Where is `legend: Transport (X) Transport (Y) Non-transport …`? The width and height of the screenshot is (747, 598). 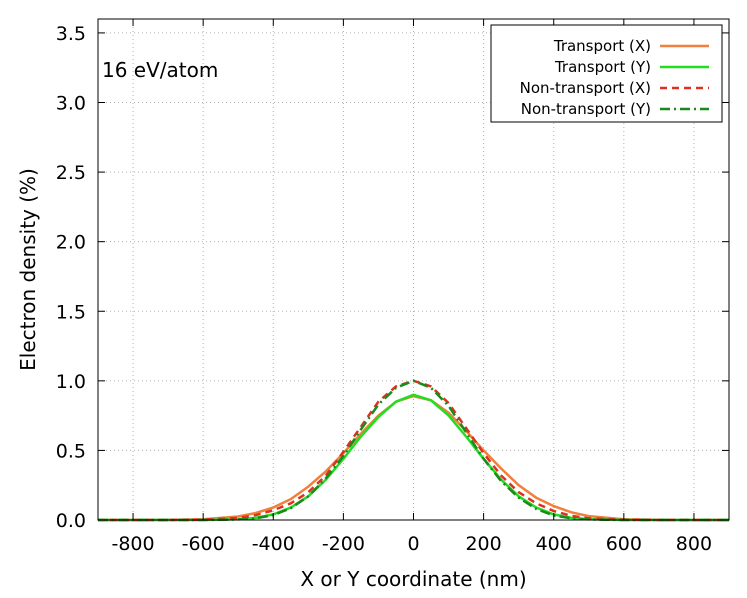
legend: Transport (X) Transport (Y) Non-transport … is located at coordinates (606, 73).